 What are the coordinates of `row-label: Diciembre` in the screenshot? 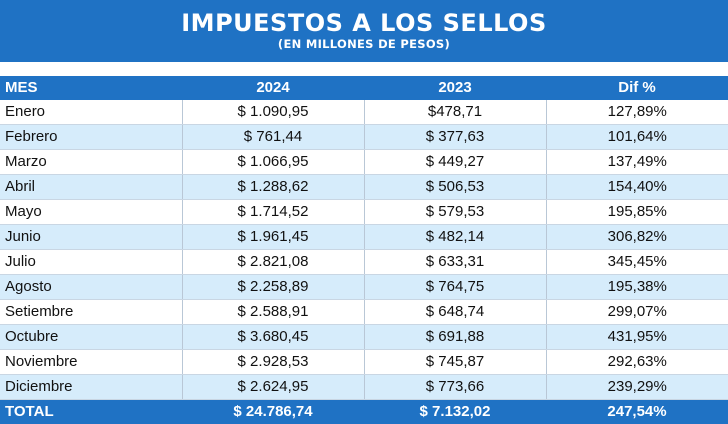 It's located at (91, 387).